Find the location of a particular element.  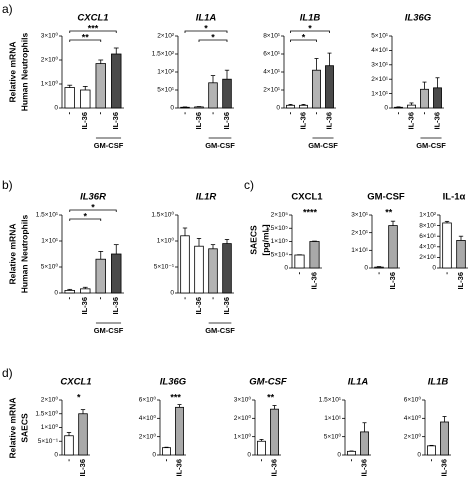

y-tick-label: 1.5×10⁰ is located at coordinates (162, 215).